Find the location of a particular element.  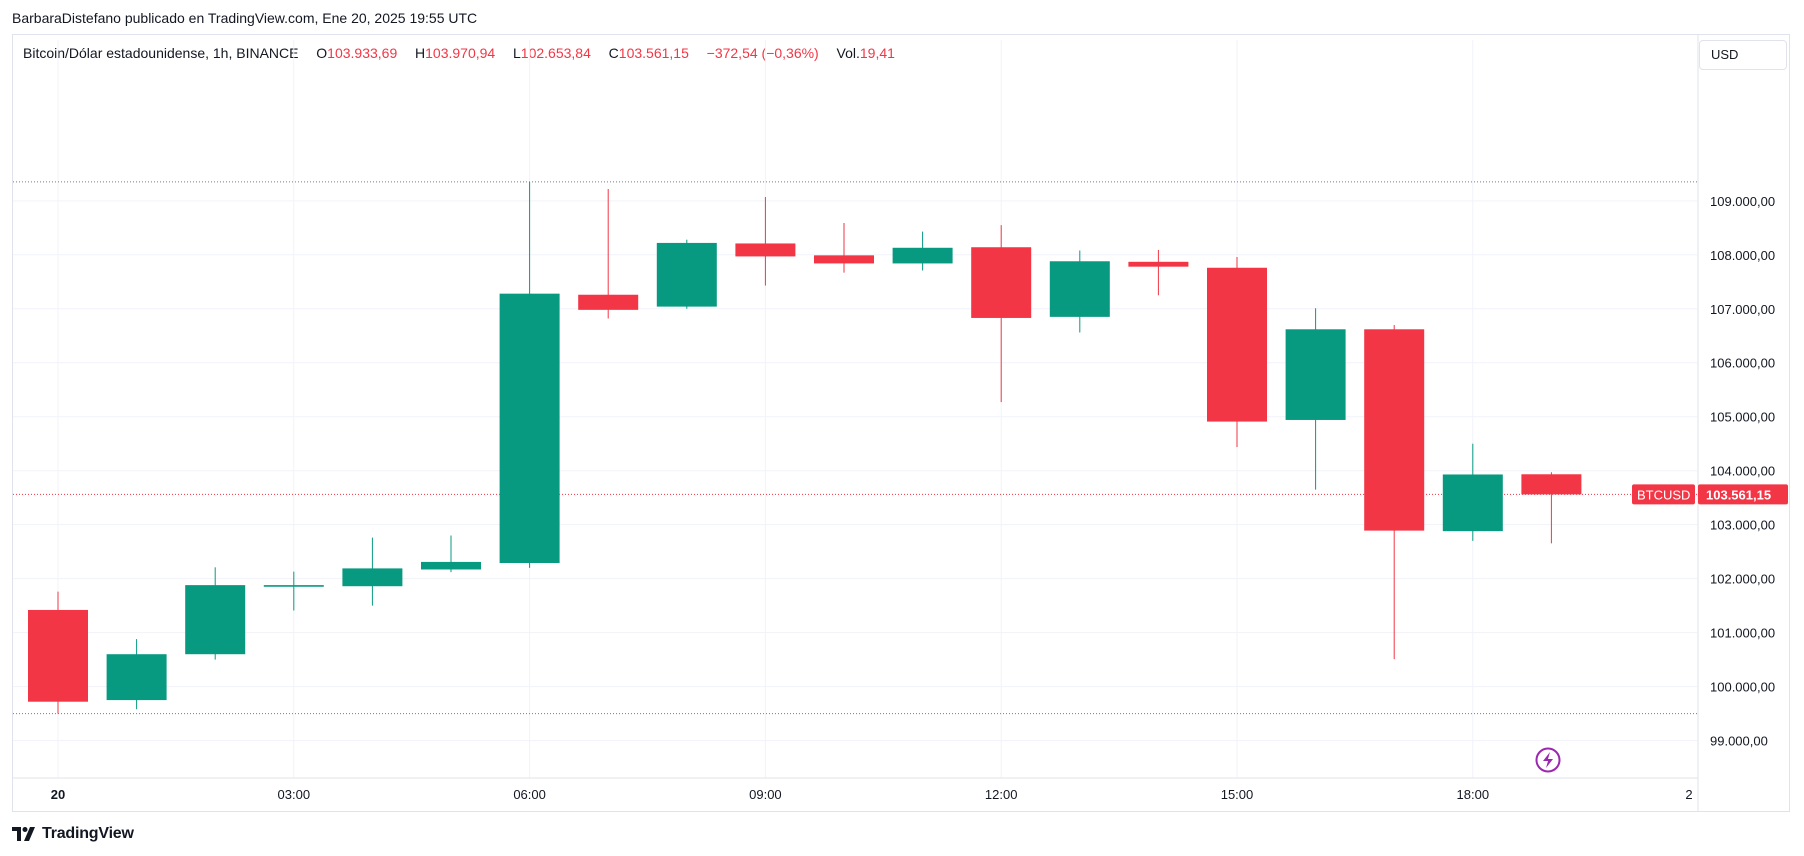

close-value: 103.561,15 is located at coordinates (653, 53).